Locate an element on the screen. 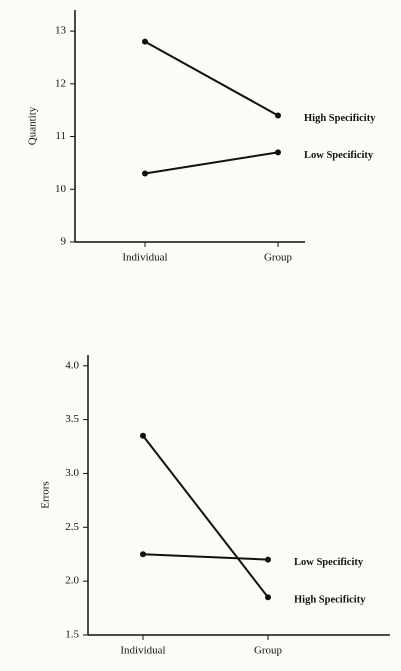 This screenshot has width=401, height=671. y-tick-label: 10 is located at coordinates (61, 189).